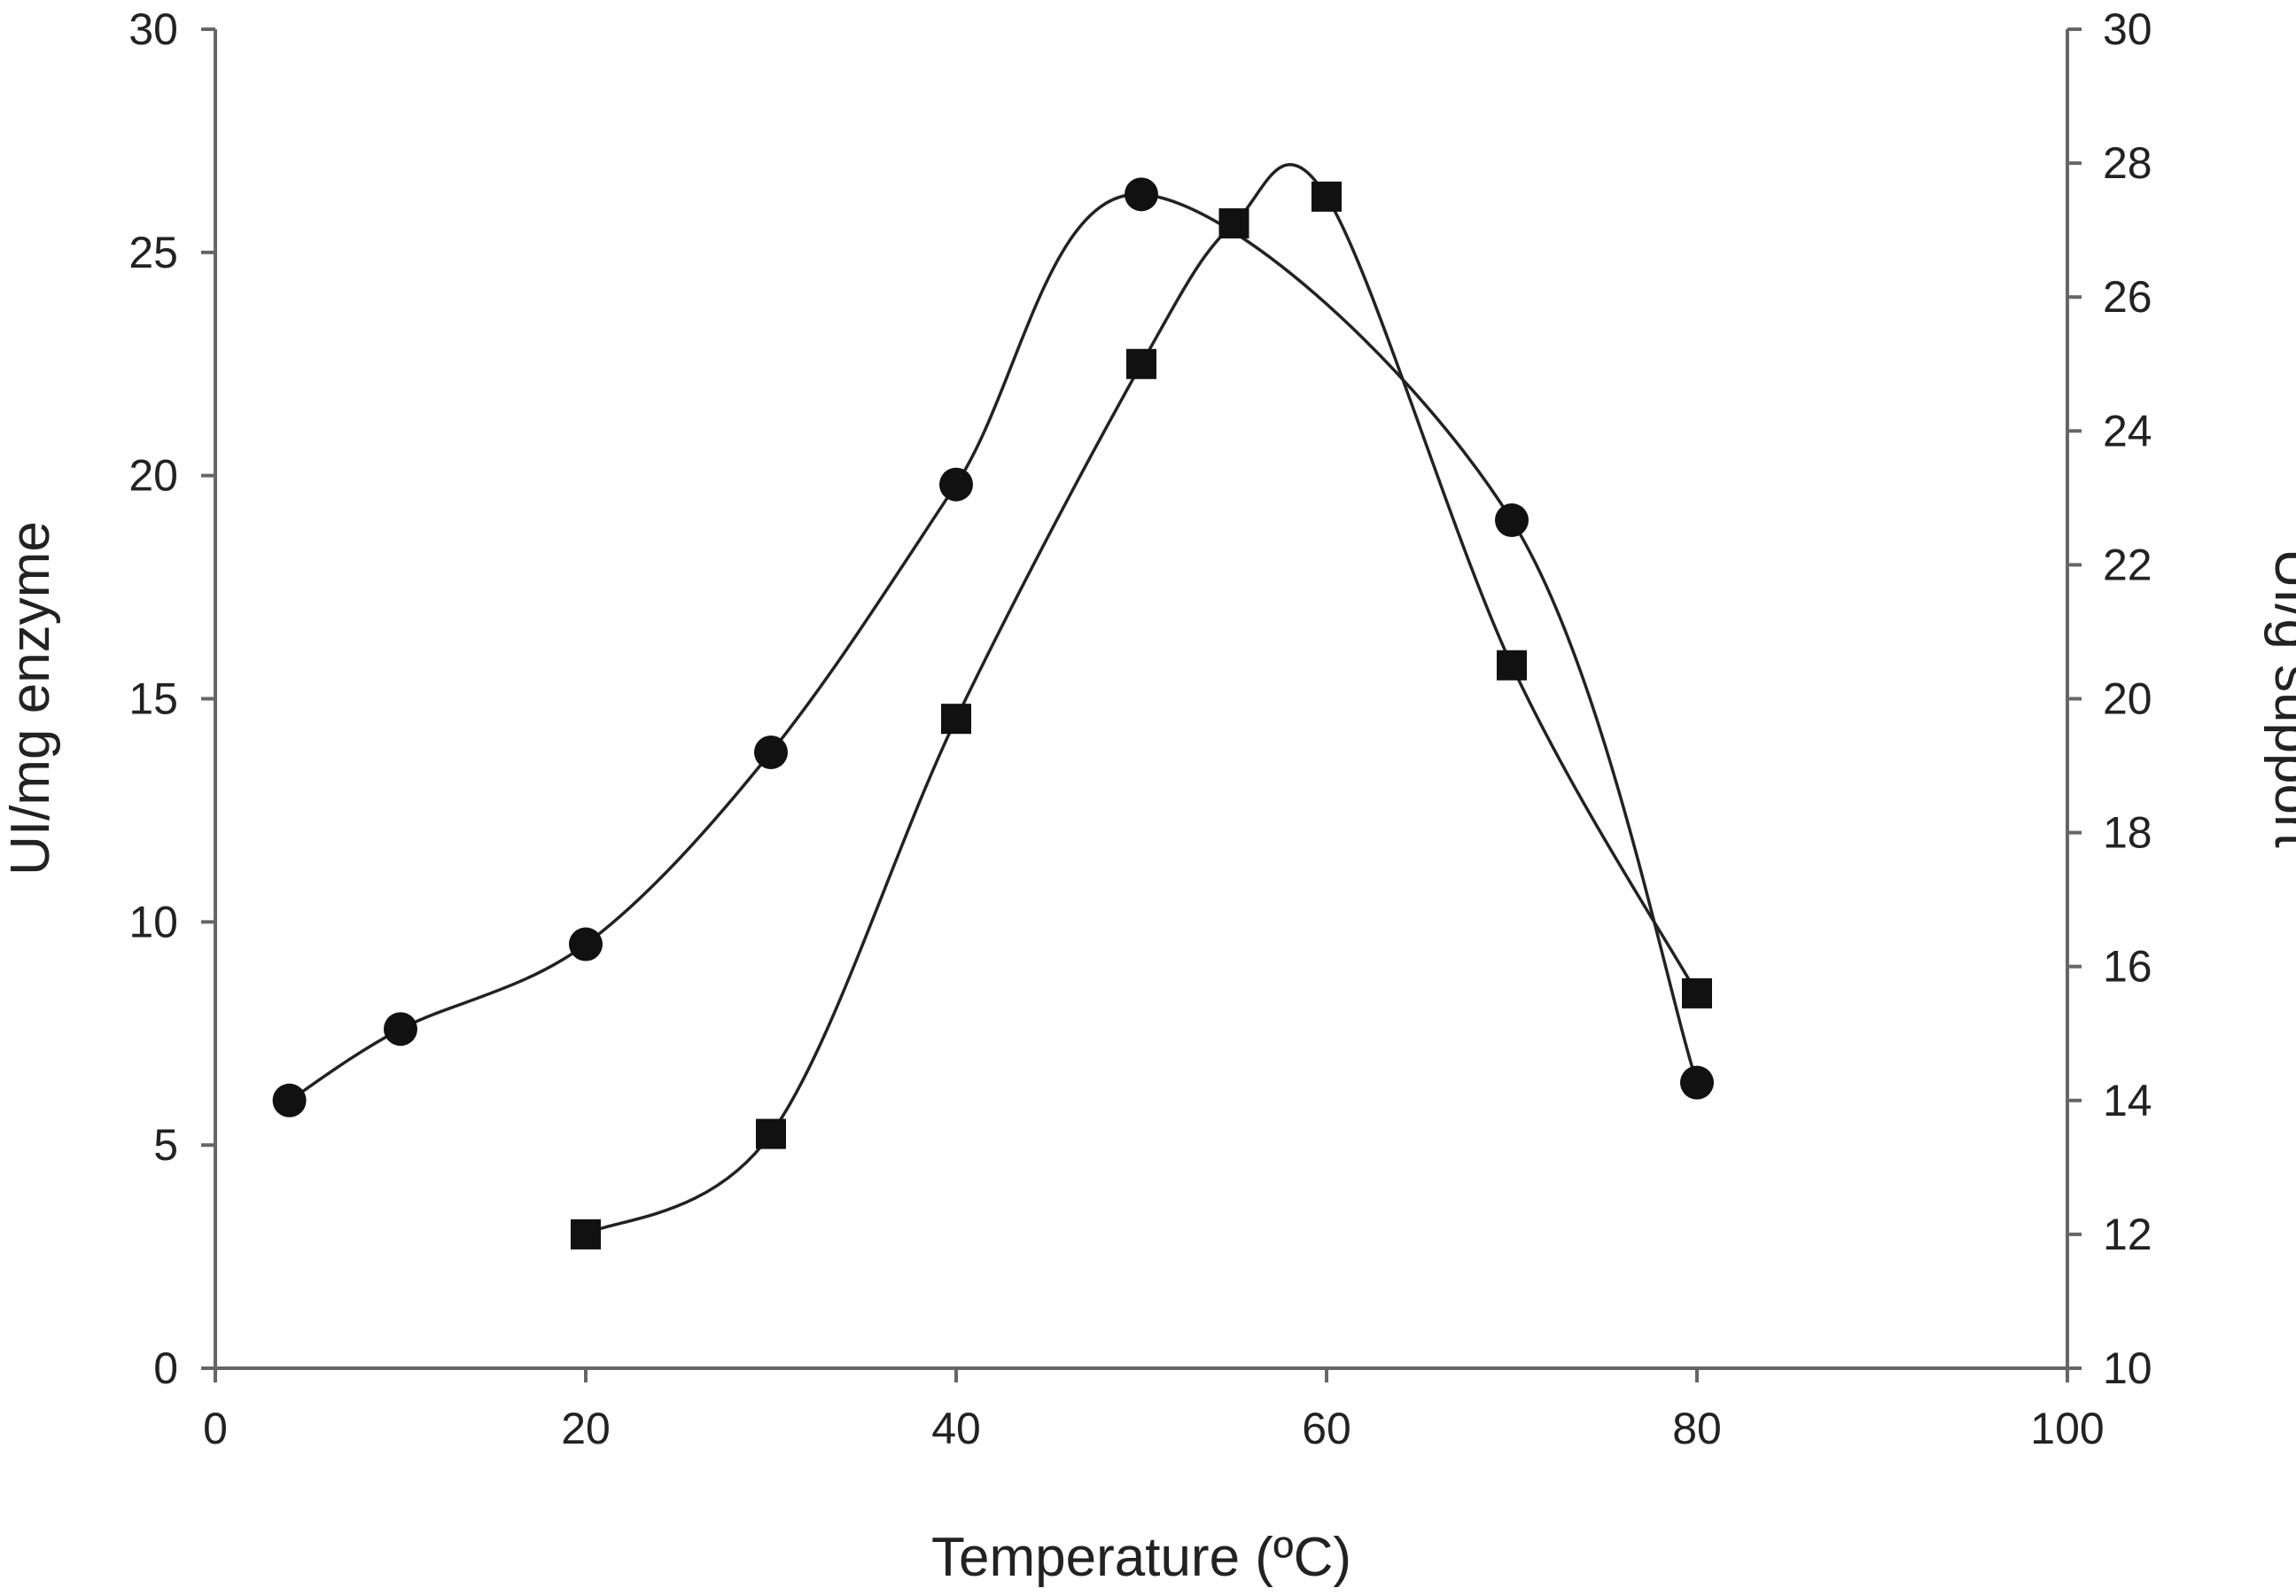 The width and height of the screenshot is (2296, 1596). I want to click on y-left-tick-label: 15, so click(153, 699).